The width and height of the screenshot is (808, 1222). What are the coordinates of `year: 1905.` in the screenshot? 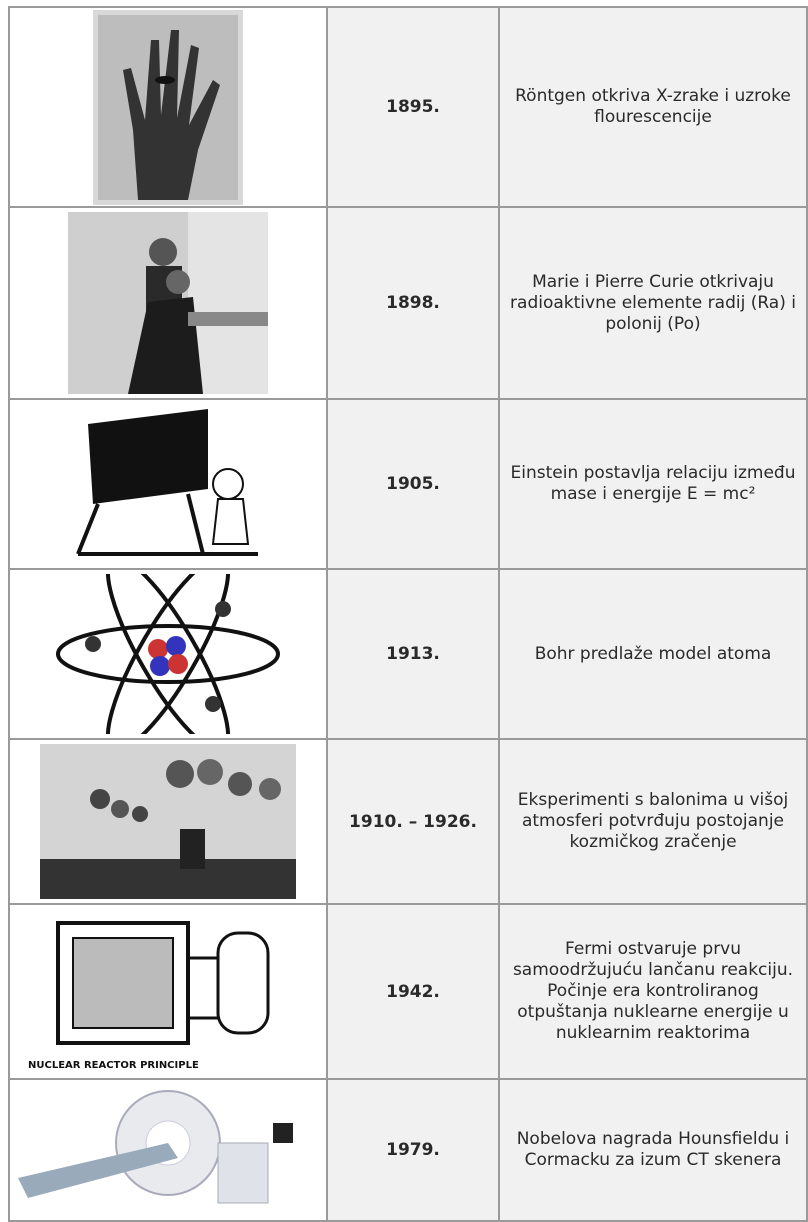 It's located at (413, 484).